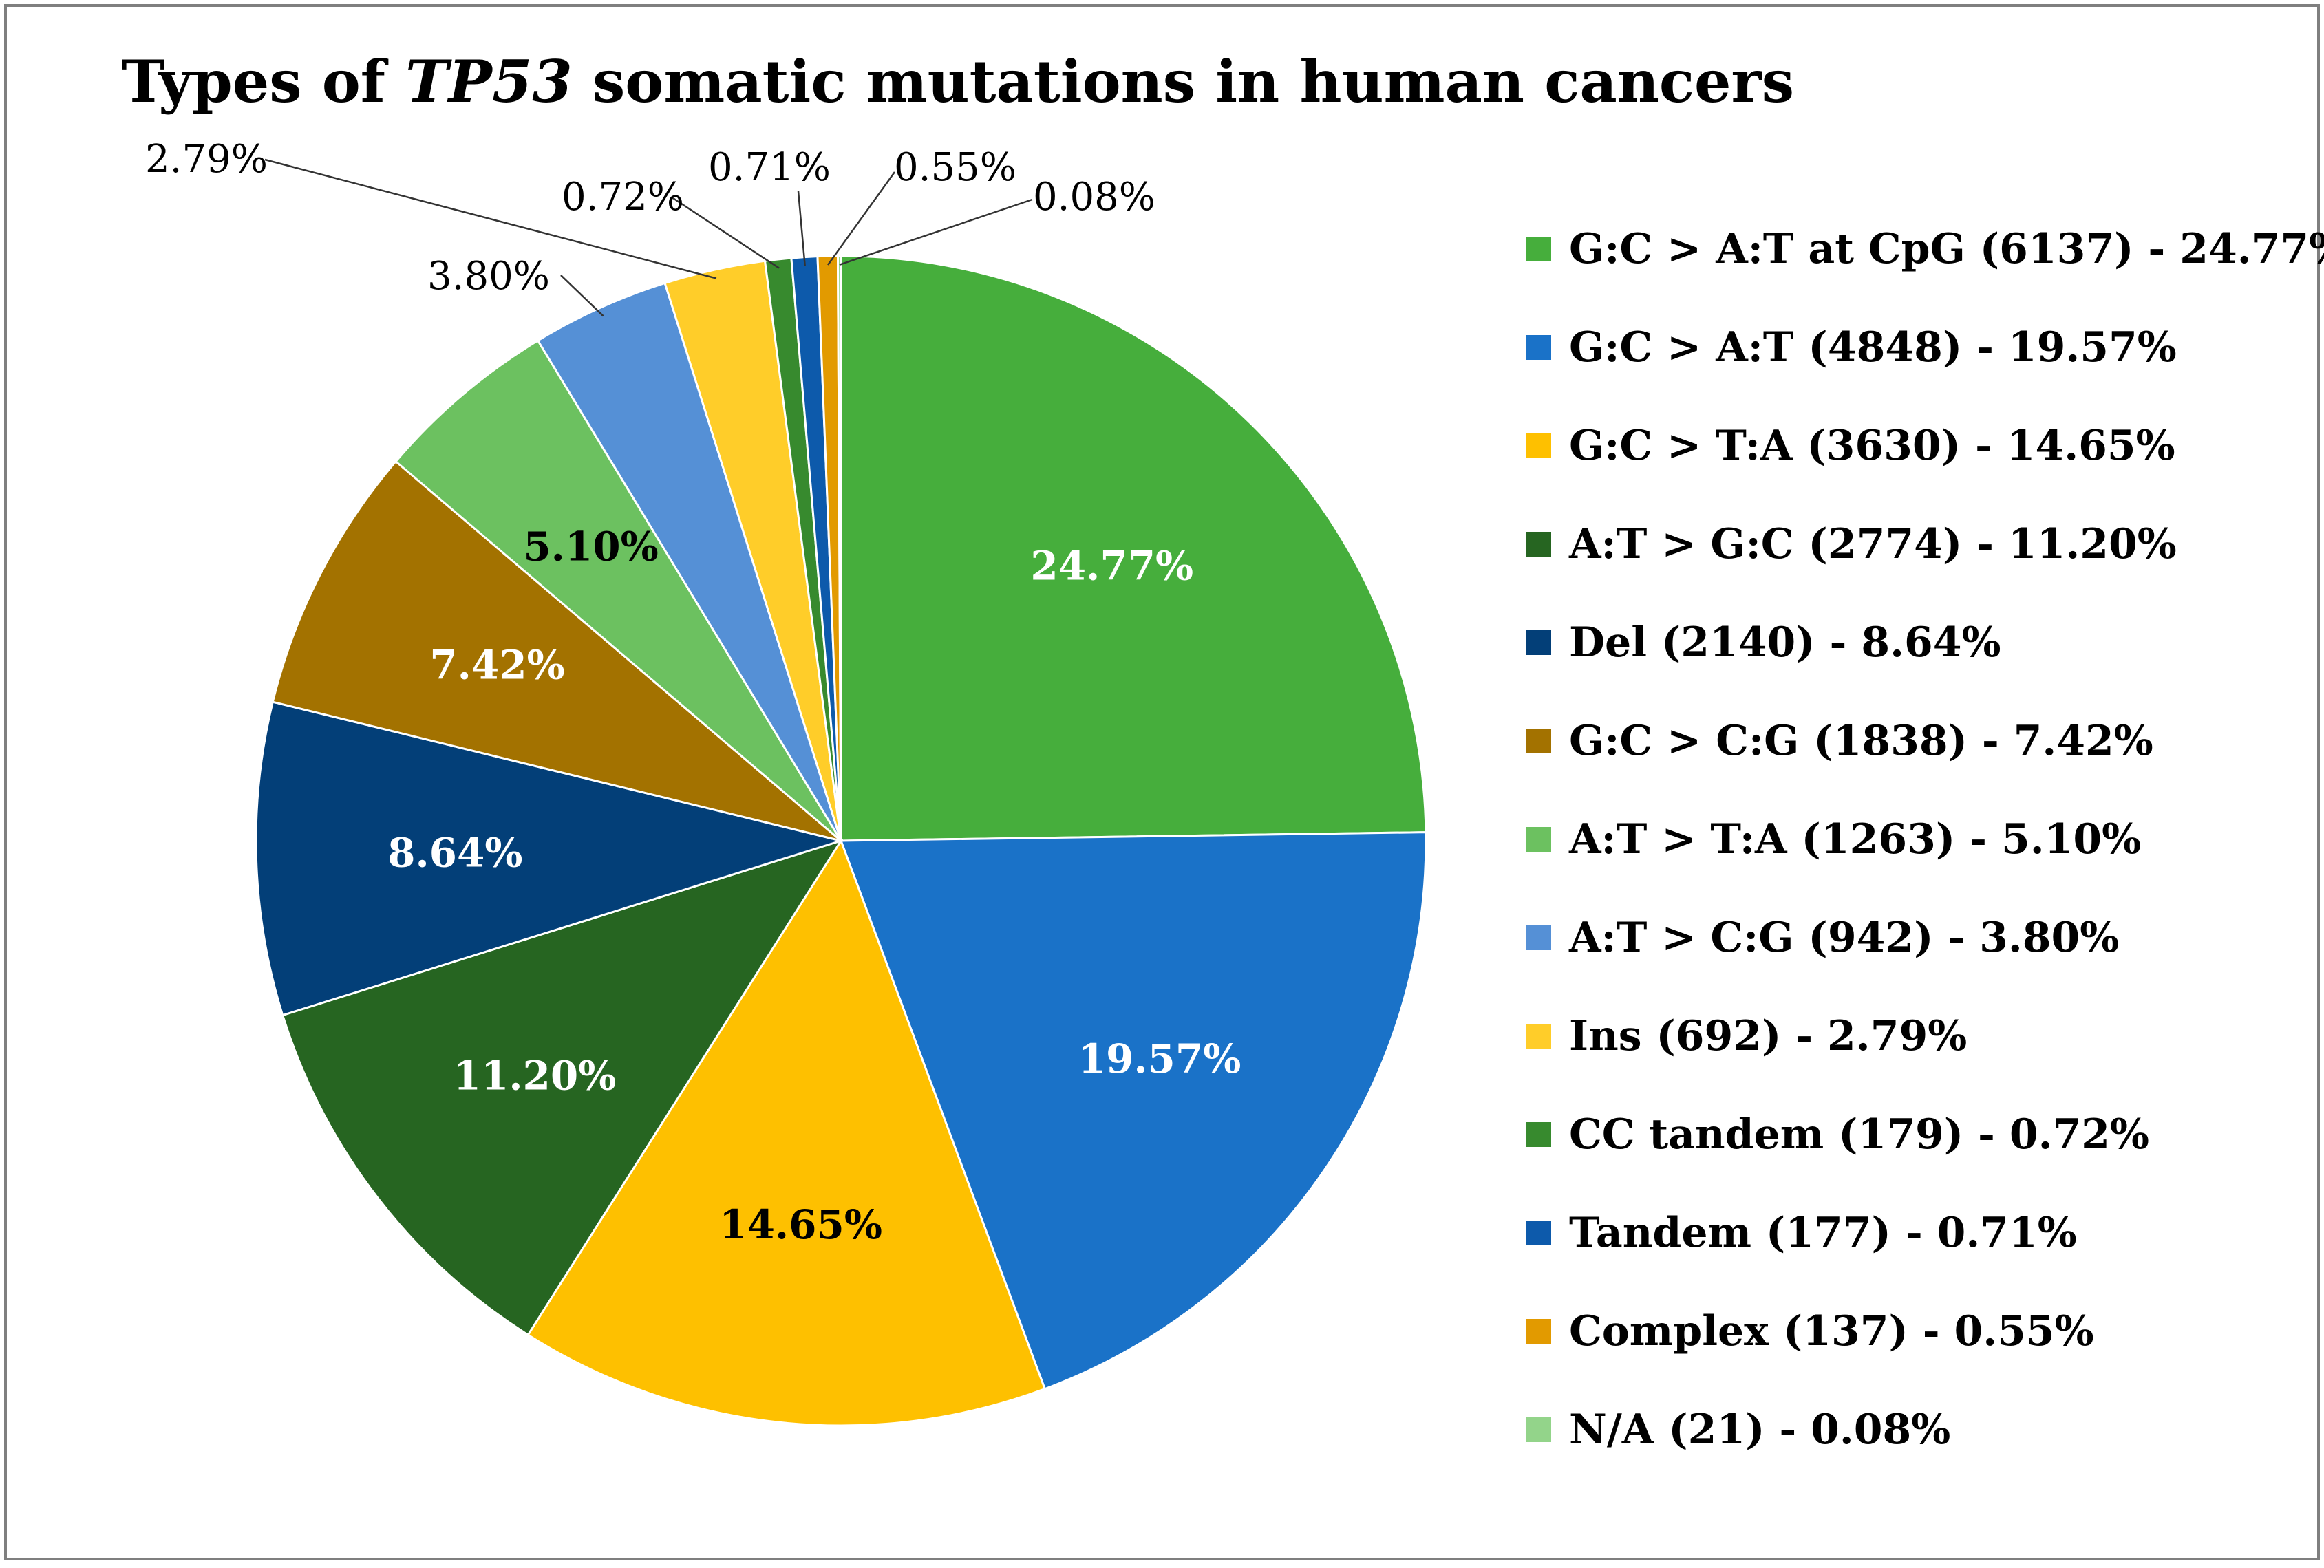  What do you see at coordinates (800, 1224) in the screenshot?
I see `data-label-g-c-t-a: 14.65%` at bounding box center [800, 1224].